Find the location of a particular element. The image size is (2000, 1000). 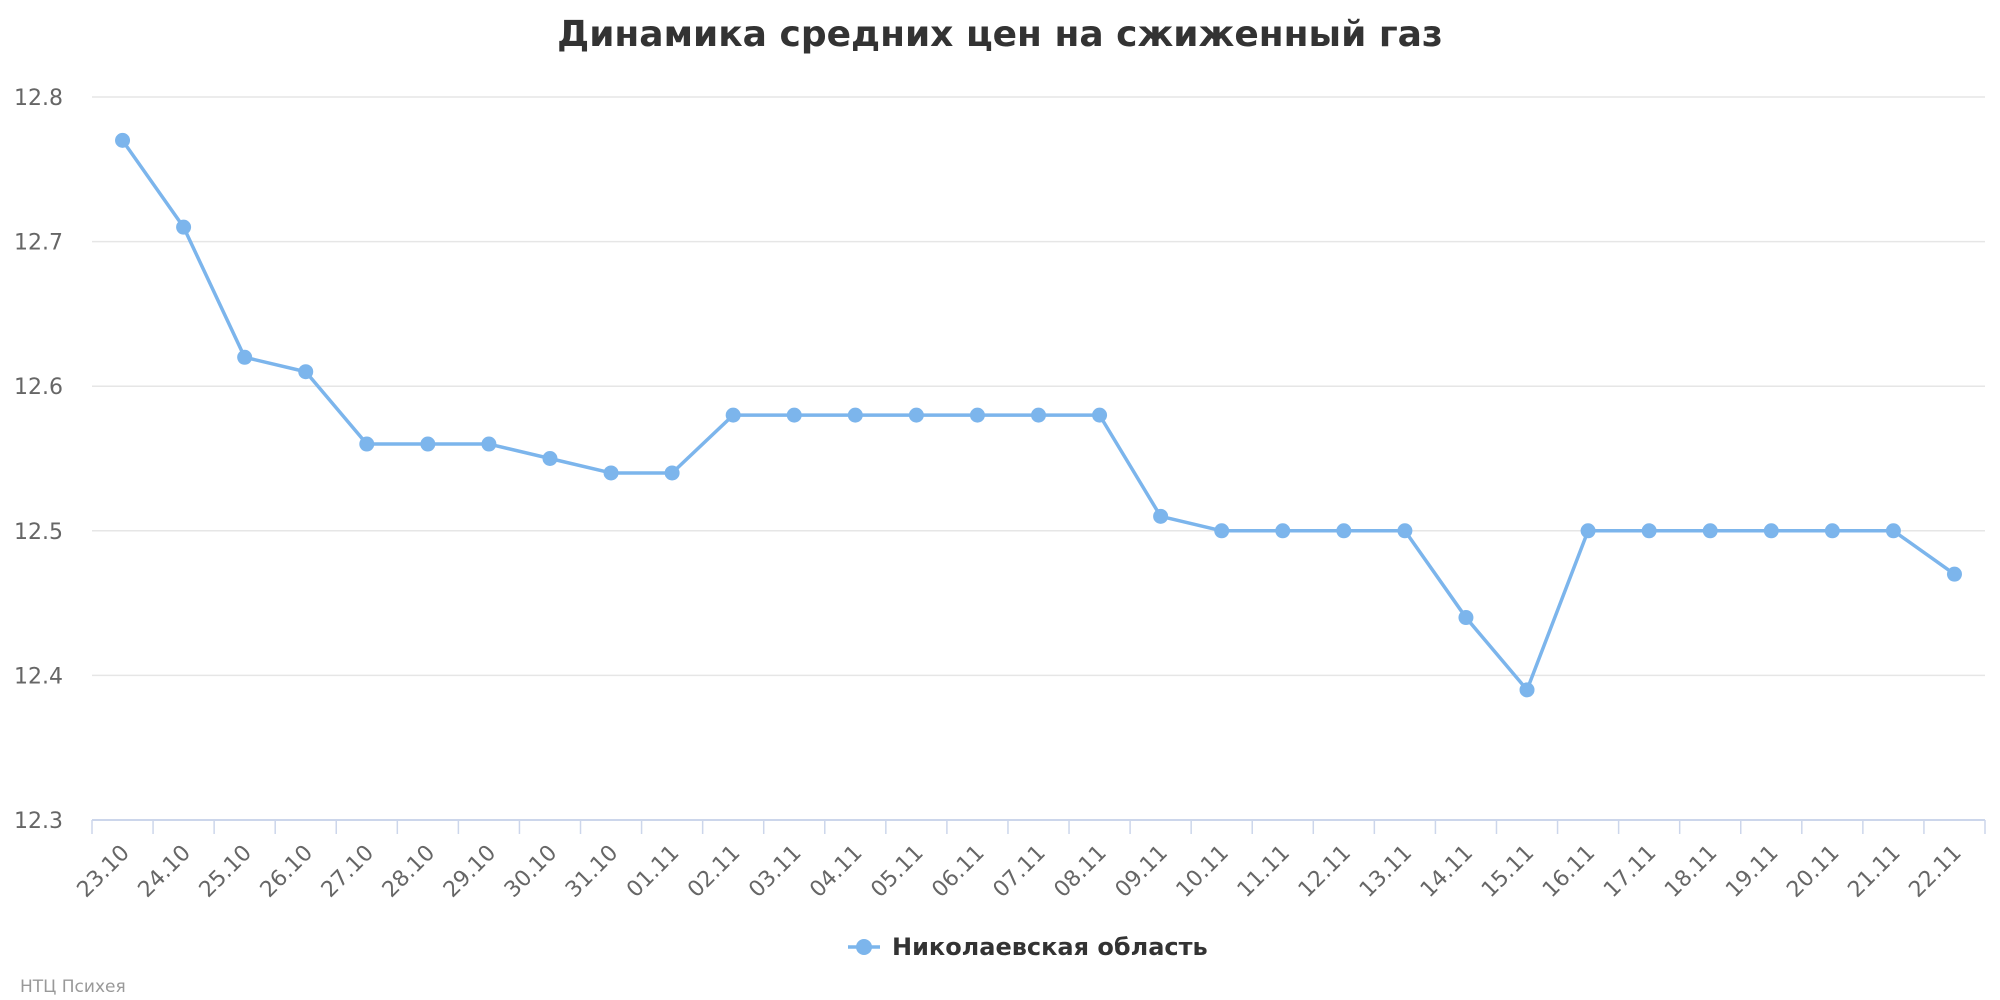

y-tick-label: 12.7 is located at coordinates (38, 243).